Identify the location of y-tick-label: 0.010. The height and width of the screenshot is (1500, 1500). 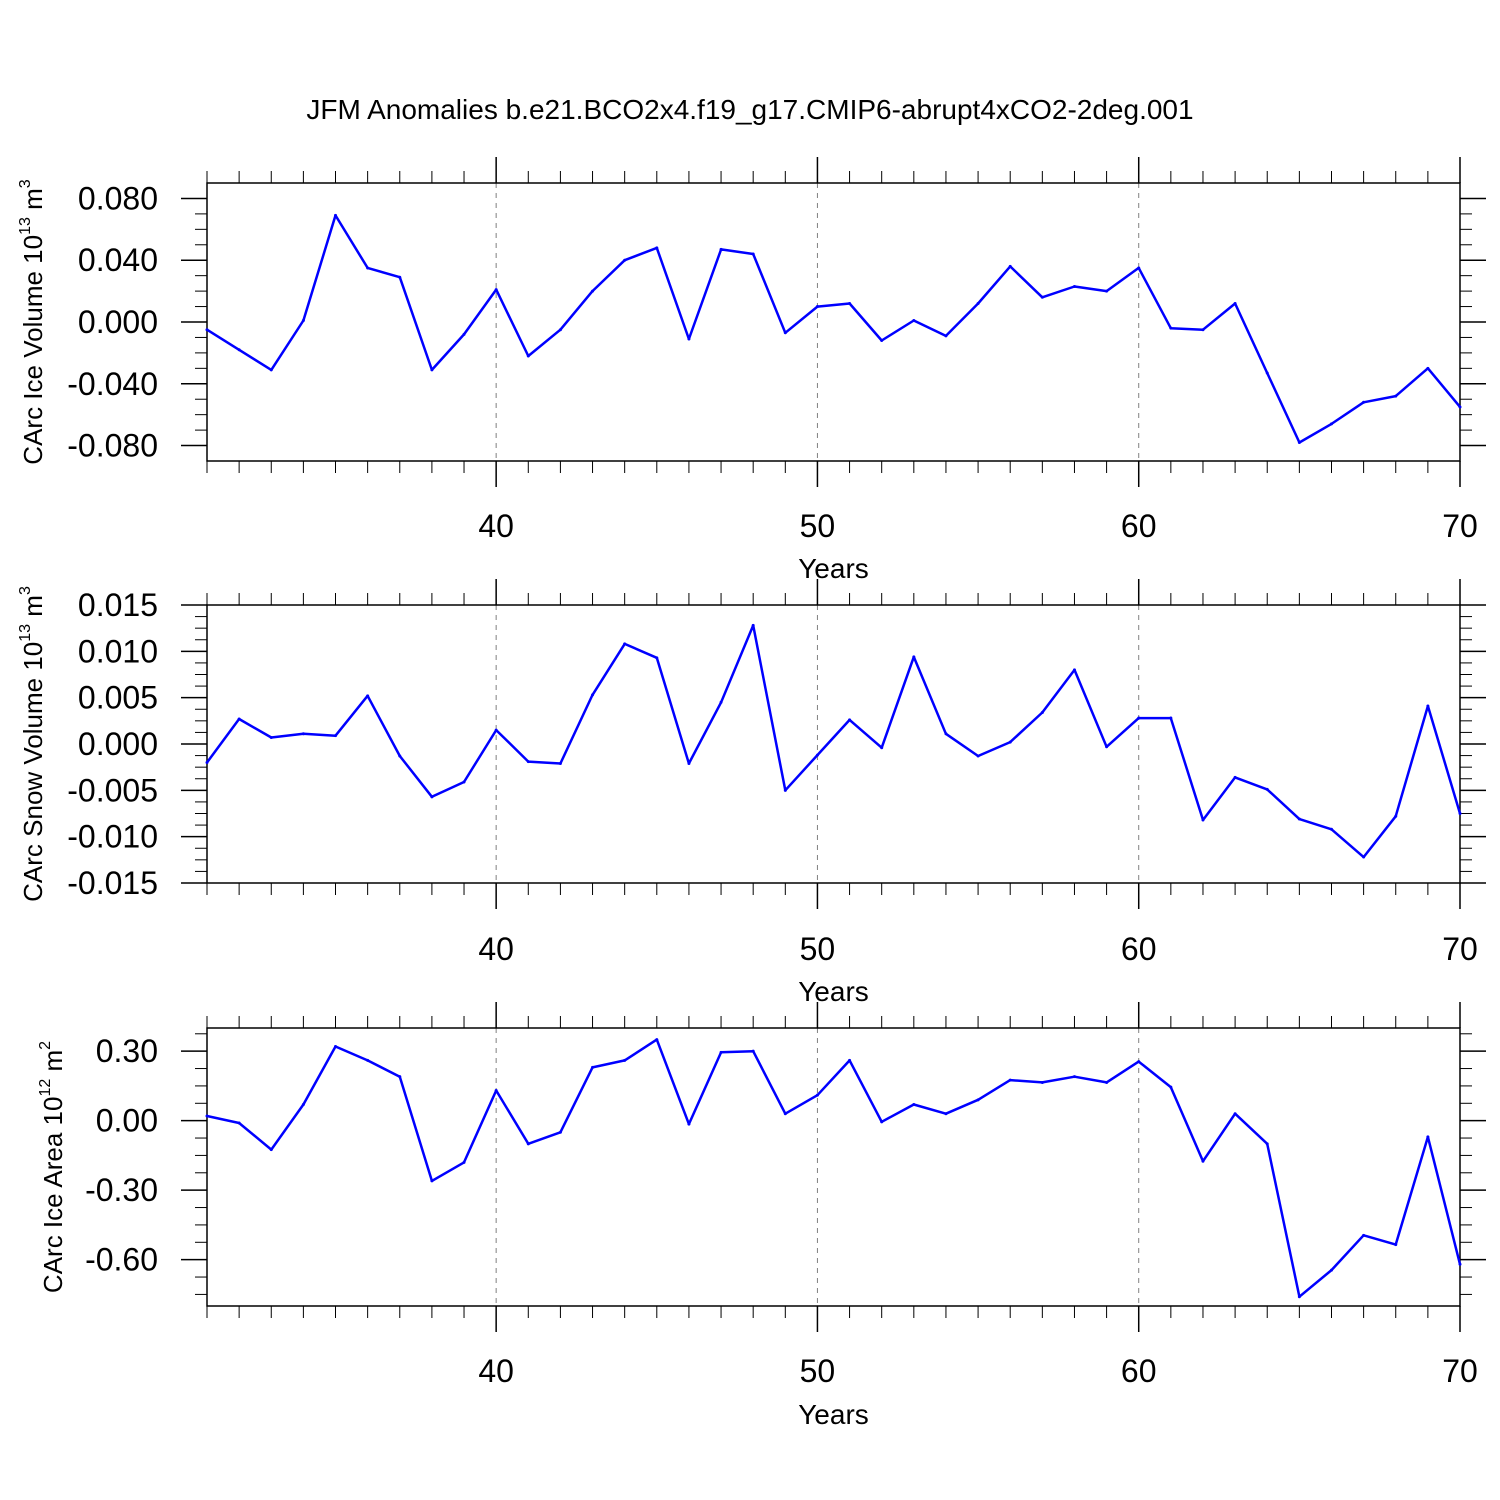
(118, 651).